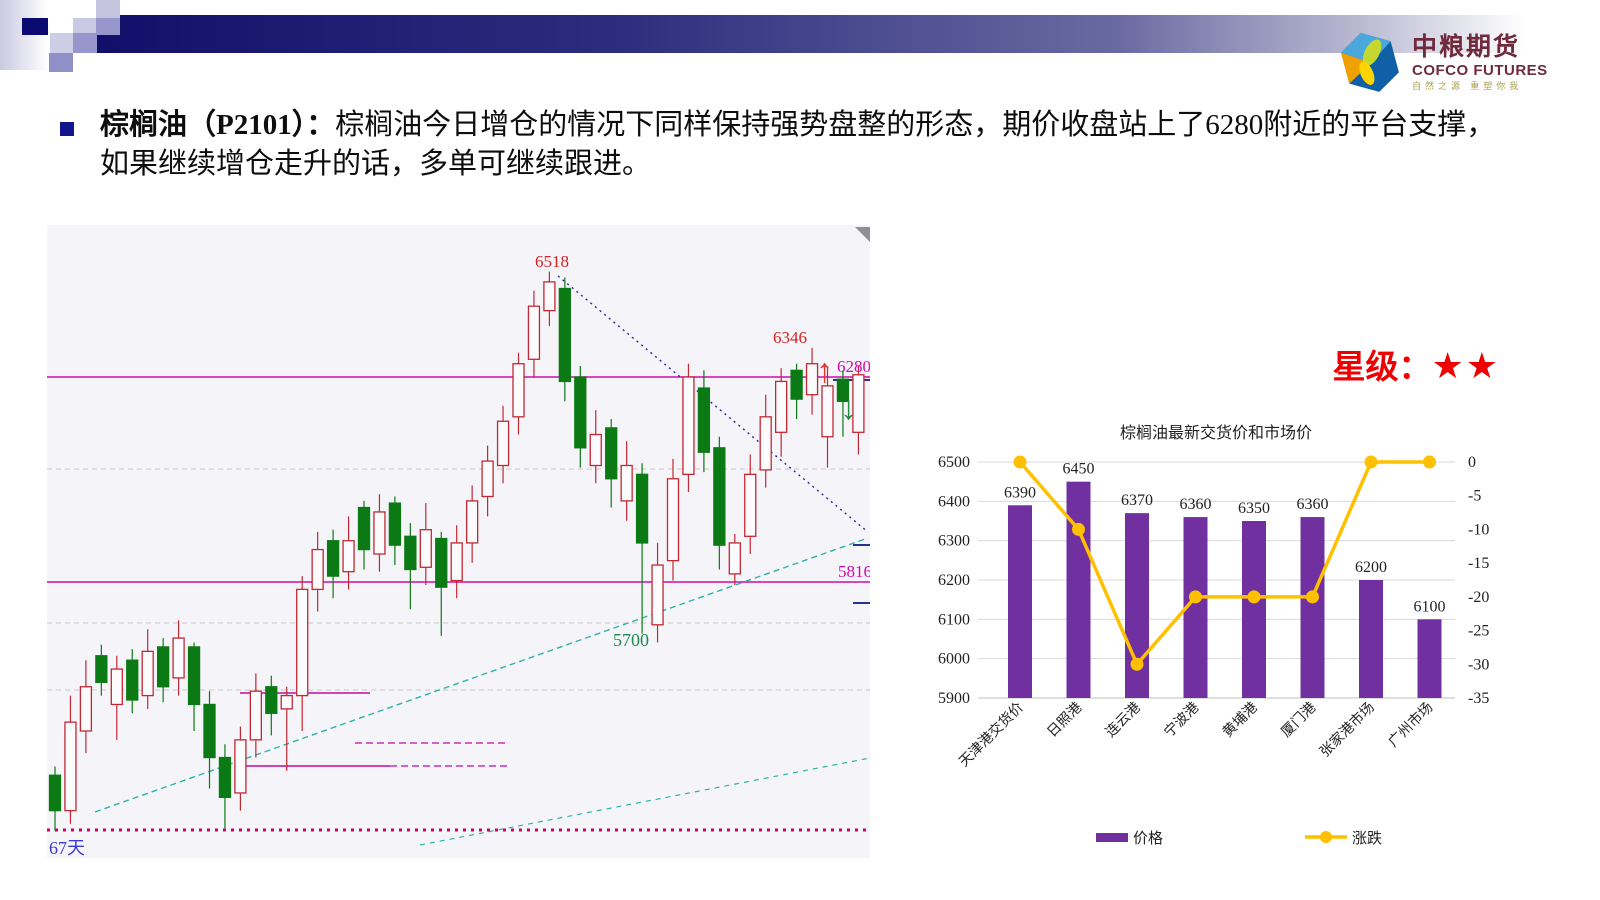 The width and height of the screenshot is (1600, 900). What do you see at coordinates (1313, 504) in the screenshot?
I see `bar-value-label: 6360` at bounding box center [1313, 504].